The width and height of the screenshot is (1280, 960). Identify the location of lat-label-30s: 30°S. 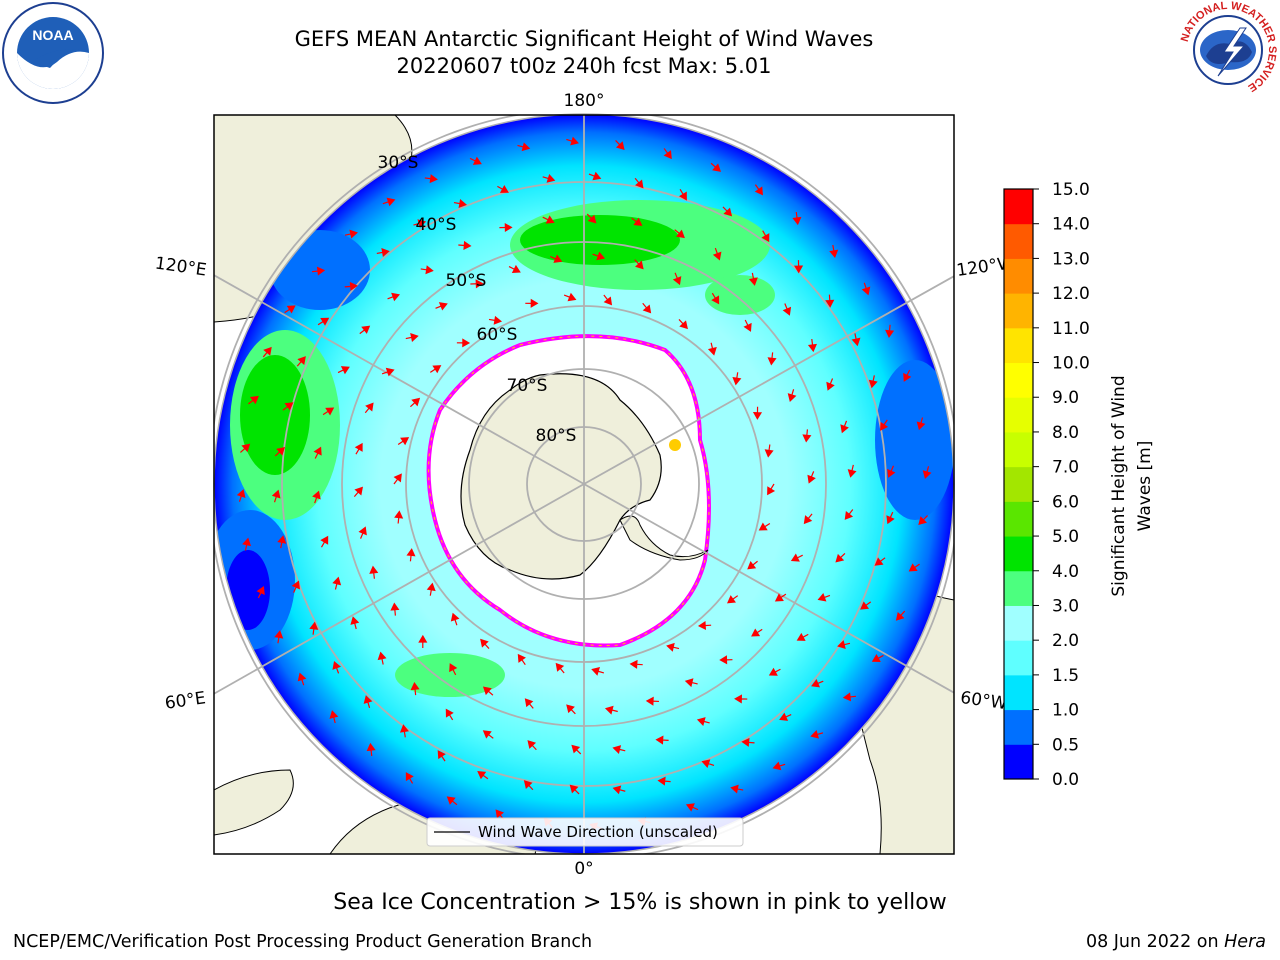
(398, 163).